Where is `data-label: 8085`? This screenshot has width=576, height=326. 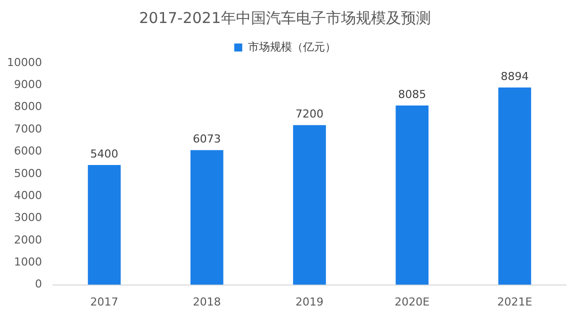
data-label: 8085 is located at coordinates (412, 94).